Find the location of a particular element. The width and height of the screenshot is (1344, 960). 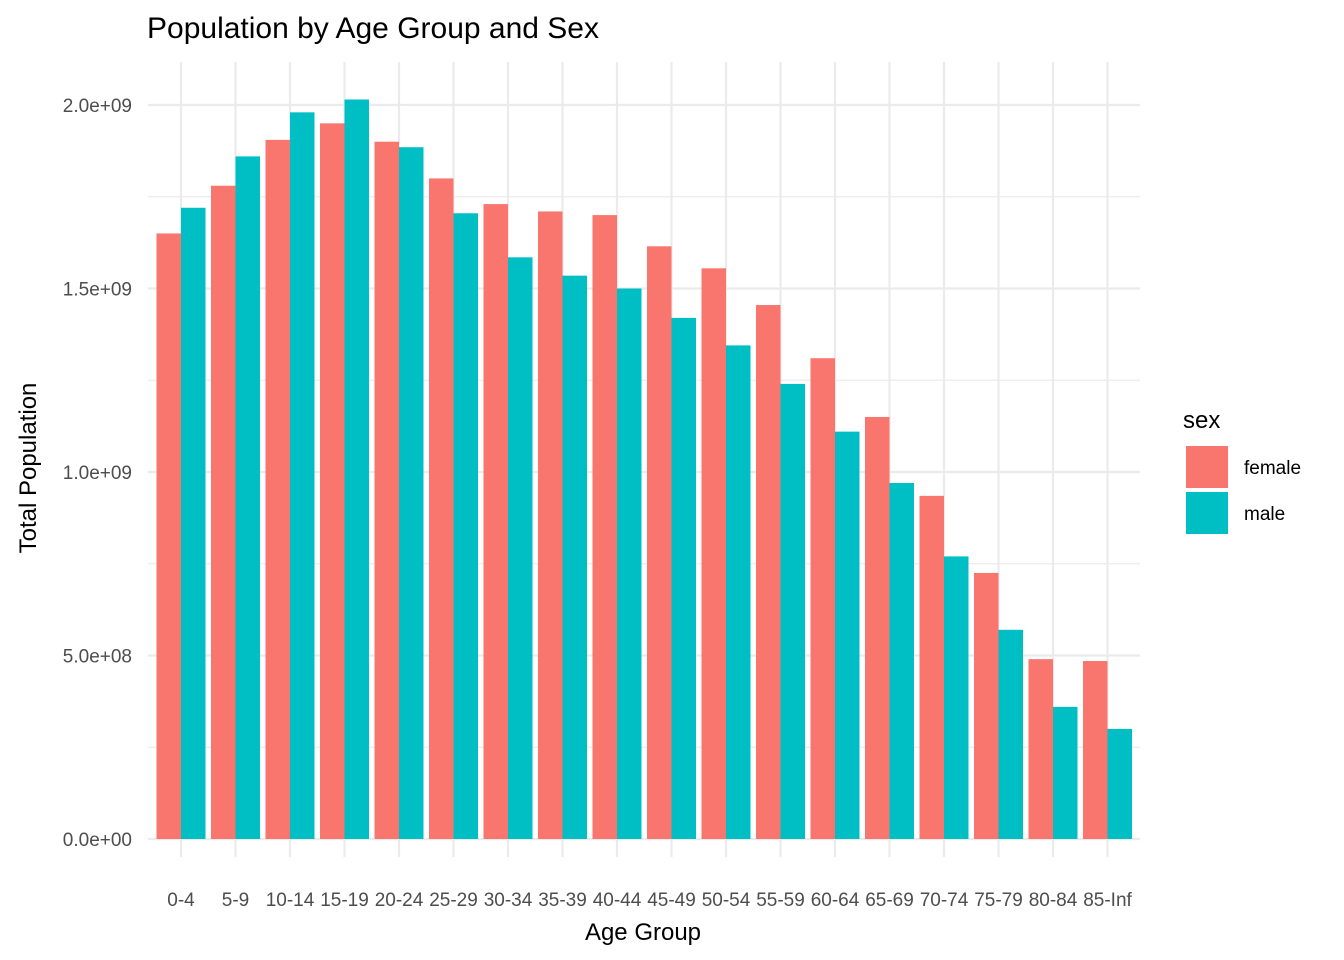

x-tick-label: 15-19 is located at coordinates (344, 900).